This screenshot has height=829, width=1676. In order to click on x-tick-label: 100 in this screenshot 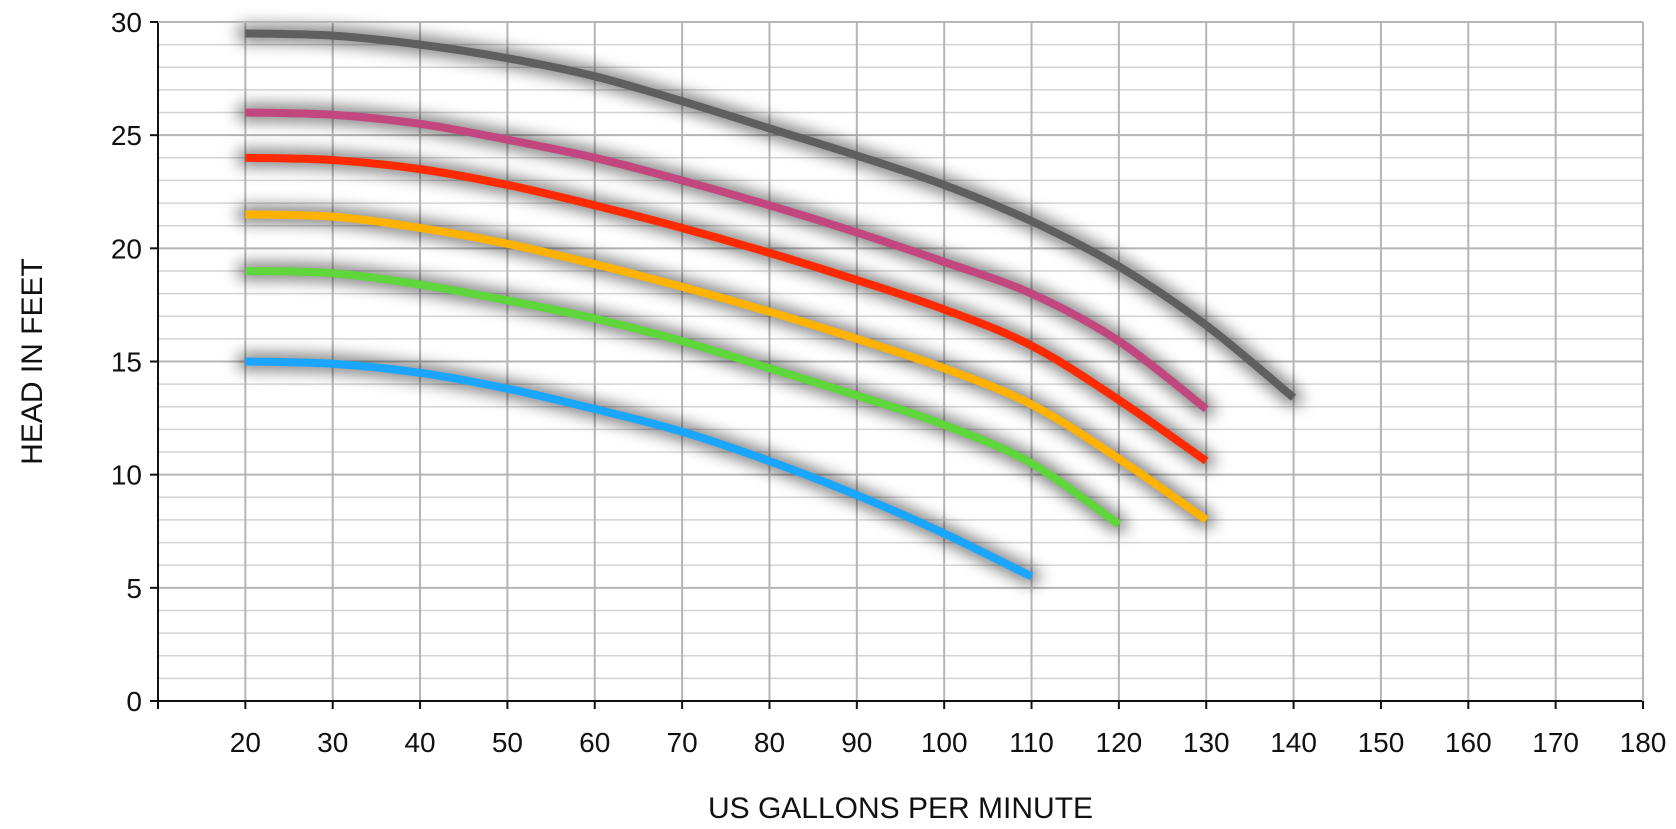, I will do `click(944, 742)`.